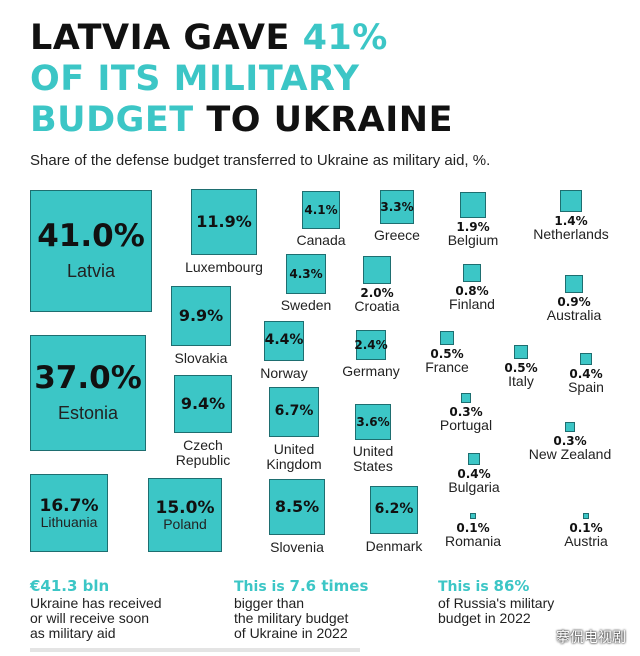  I want to click on value-label-czech-republic: 9.4%, so click(203, 403).